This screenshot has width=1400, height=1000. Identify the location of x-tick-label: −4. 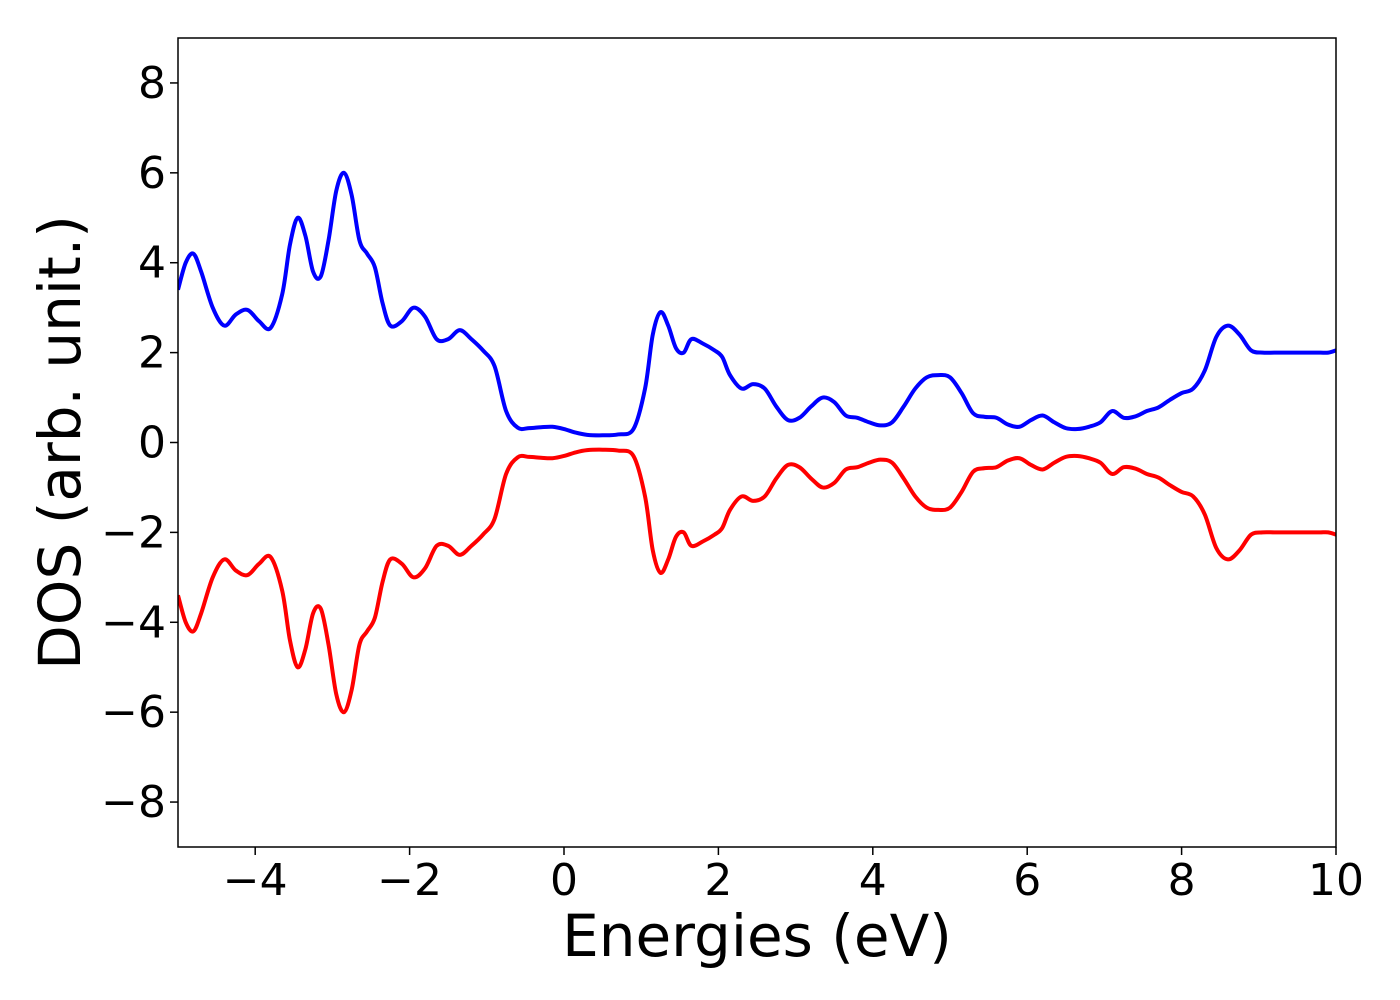
(255, 880).